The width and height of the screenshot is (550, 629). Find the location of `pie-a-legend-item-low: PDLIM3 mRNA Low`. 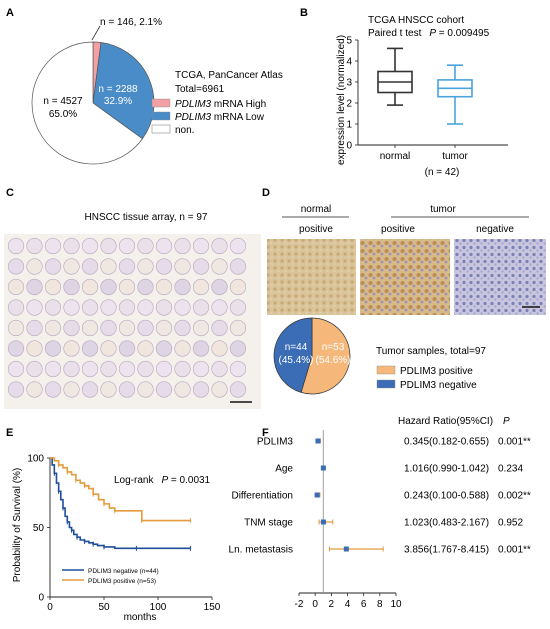

pie-a-legend-item-low: PDLIM3 mRNA Low is located at coordinates (208, 117).